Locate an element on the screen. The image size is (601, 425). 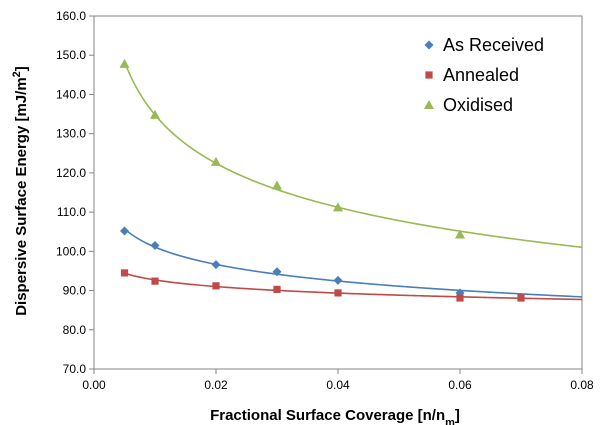
legend-label-as-received: As Received is located at coordinates (493, 45).